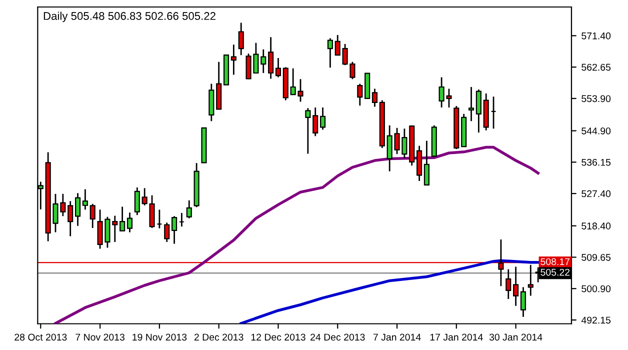 The height and width of the screenshot is (350, 628). I want to click on y-tick-label: 527.40, so click(596, 194).